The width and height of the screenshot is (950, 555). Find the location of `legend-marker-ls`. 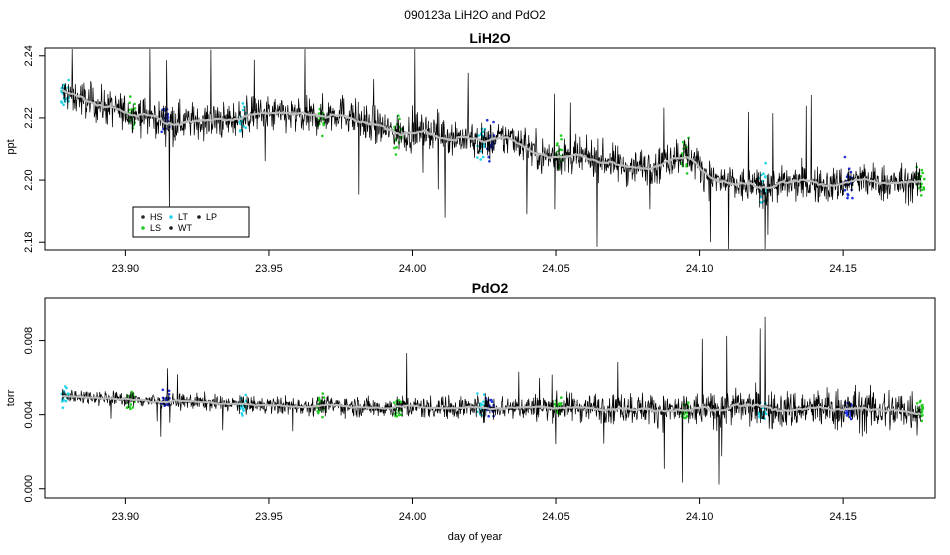

legend-marker-ls is located at coordinates (143, 228).